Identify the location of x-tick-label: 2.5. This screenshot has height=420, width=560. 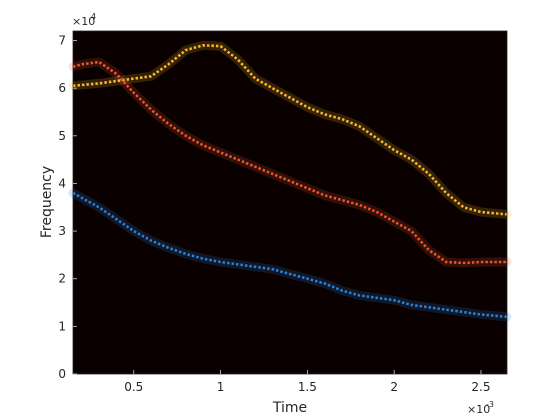
(480, 387).